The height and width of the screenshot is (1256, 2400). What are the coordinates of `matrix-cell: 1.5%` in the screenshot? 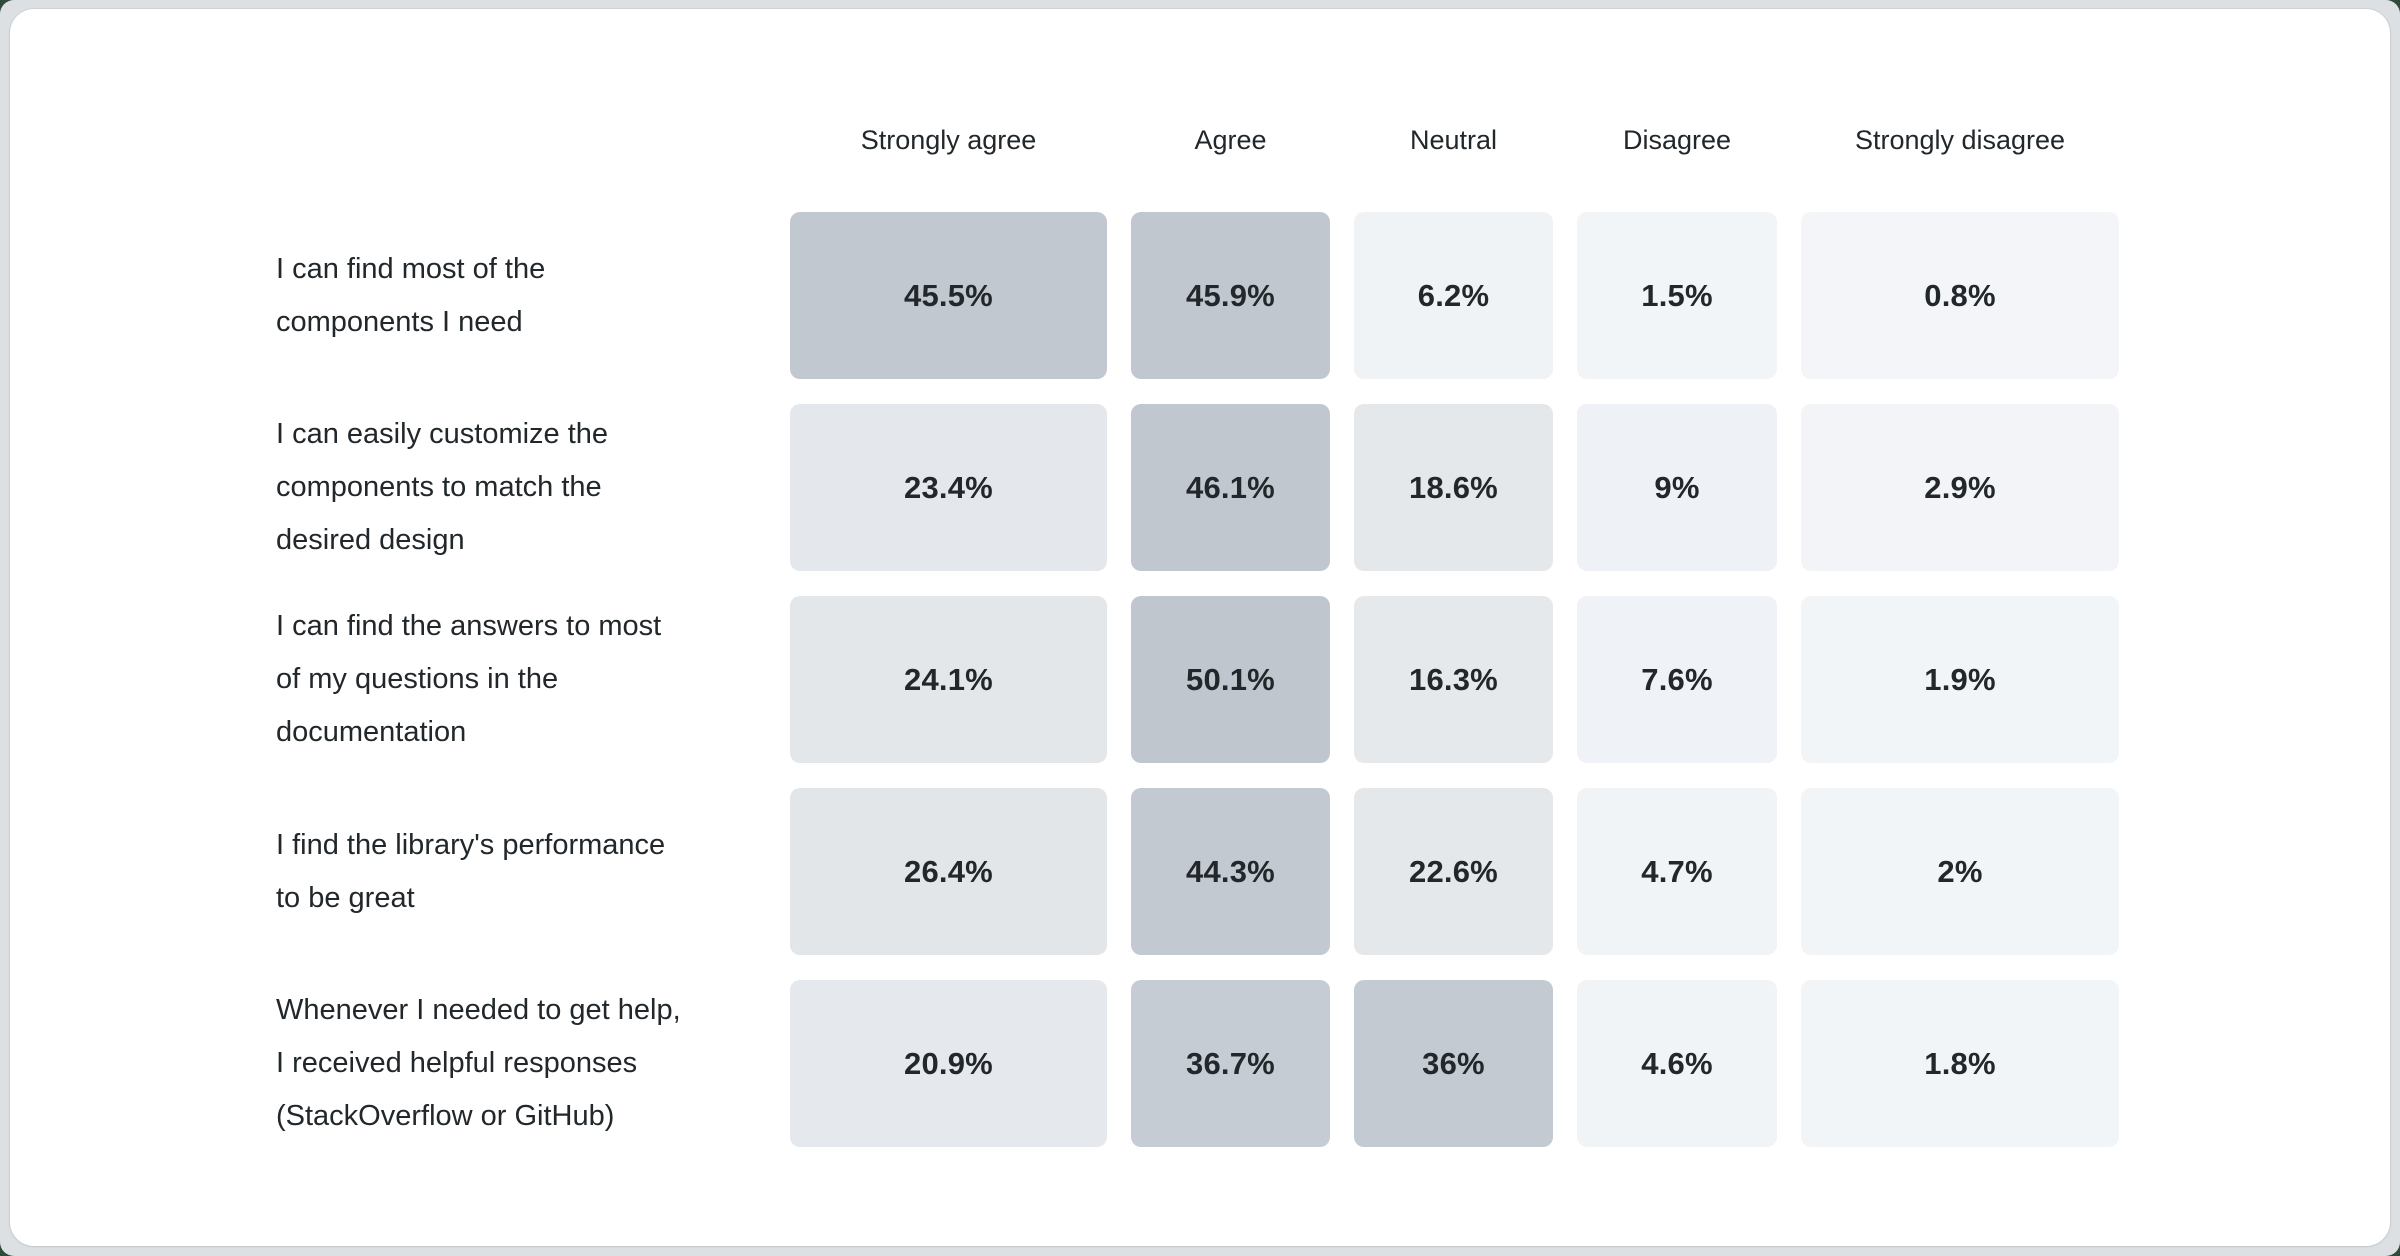 It's located at (1677, 295).